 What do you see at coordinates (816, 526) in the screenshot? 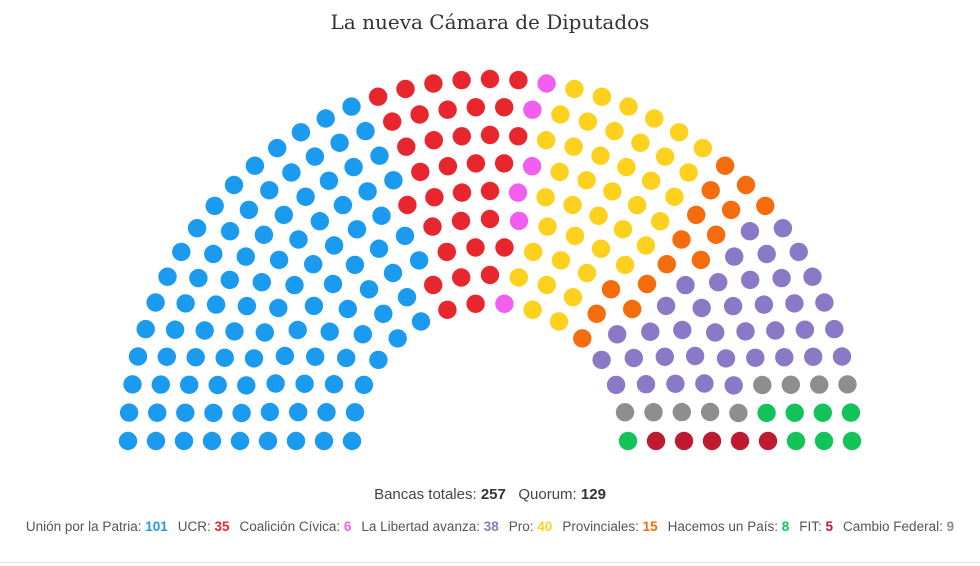
I see `legend-item: FIT: 5` at bounding box center [816, 526].